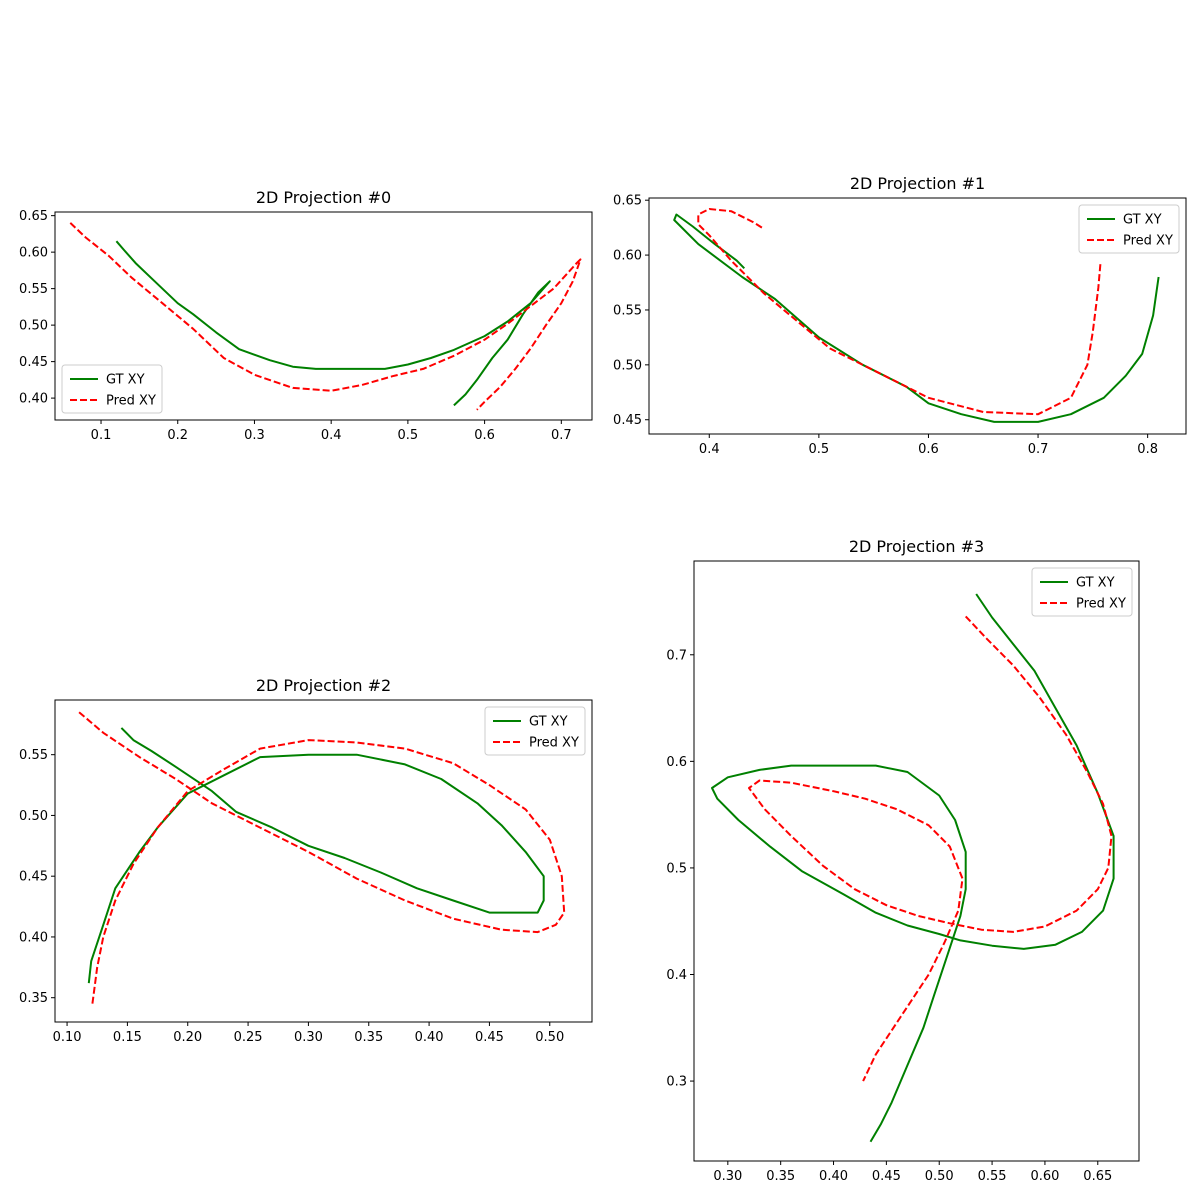  What do you see at coordinates (917, 183) in the screenshot?
I see `chart-title: 2D Projection #1` at bounding box center [917, 183].